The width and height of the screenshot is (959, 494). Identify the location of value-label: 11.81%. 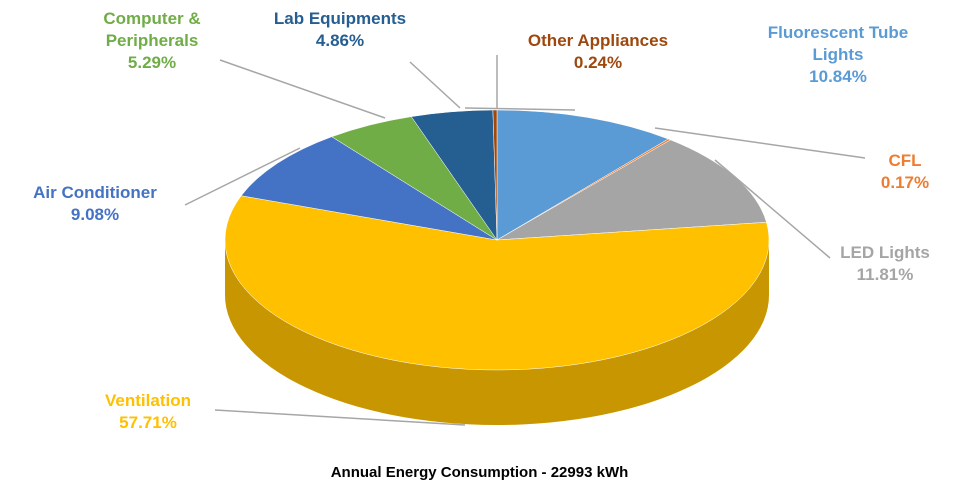
(885, 274).